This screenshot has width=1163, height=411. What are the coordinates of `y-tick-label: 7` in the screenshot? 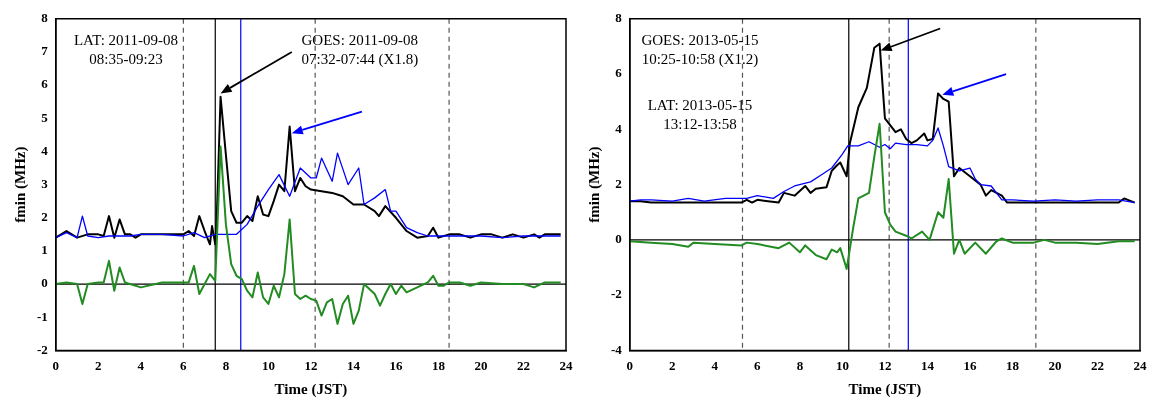 It's located at (45, 51).